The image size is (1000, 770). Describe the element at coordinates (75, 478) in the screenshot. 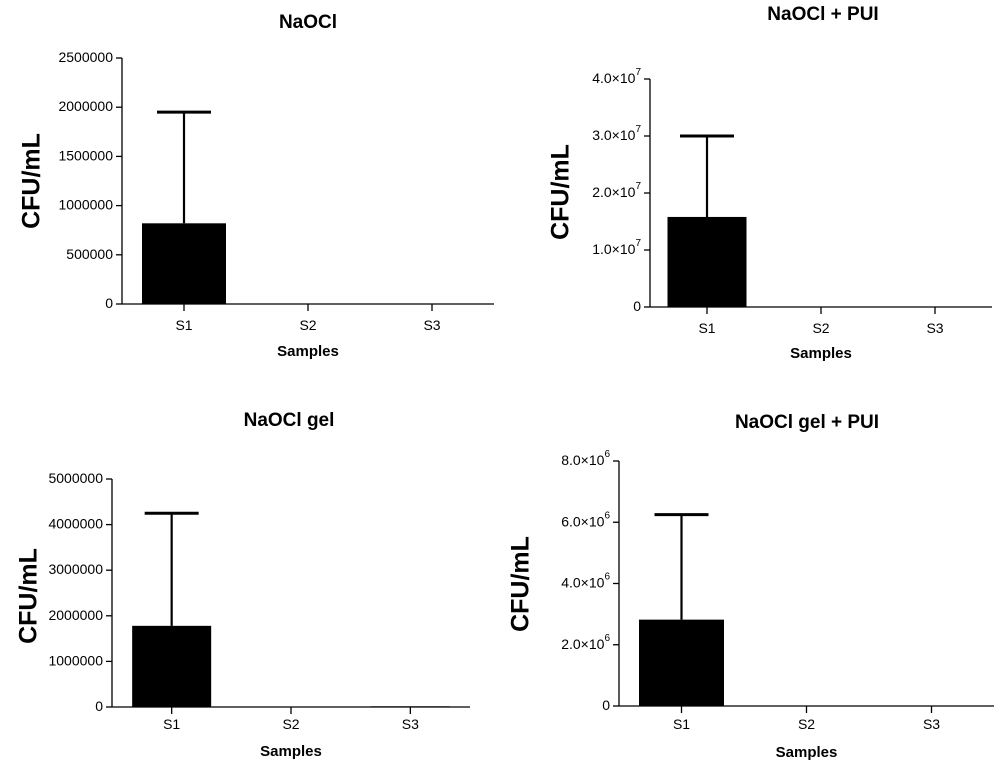

I see `y-tick-label: 5000000` at that location.